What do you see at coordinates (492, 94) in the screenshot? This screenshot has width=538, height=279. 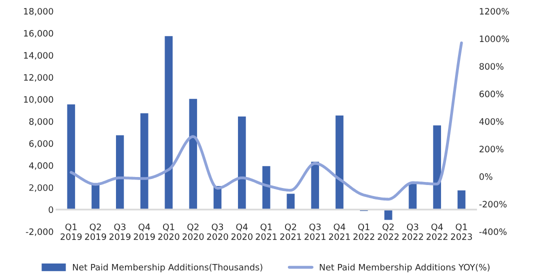 I see `y2-tick-label: 600%` at bounding box center [492, 94].